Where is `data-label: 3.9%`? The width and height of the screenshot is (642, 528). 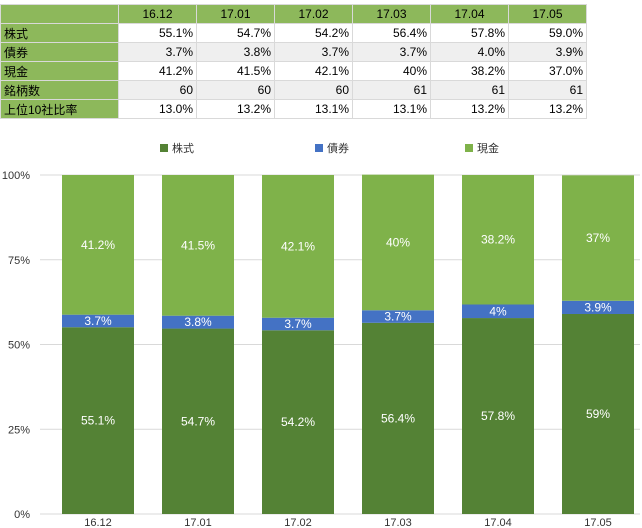
data-label: 3.9% is located at coordinates (598, 307).